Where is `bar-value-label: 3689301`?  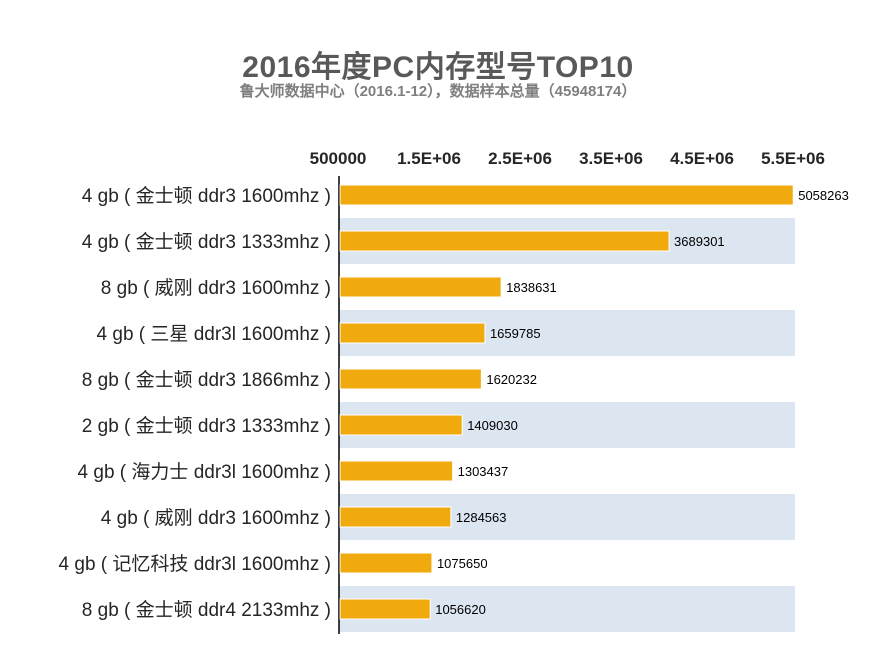
bar-value-label: 3689301 is located at coordinates (699, 241).